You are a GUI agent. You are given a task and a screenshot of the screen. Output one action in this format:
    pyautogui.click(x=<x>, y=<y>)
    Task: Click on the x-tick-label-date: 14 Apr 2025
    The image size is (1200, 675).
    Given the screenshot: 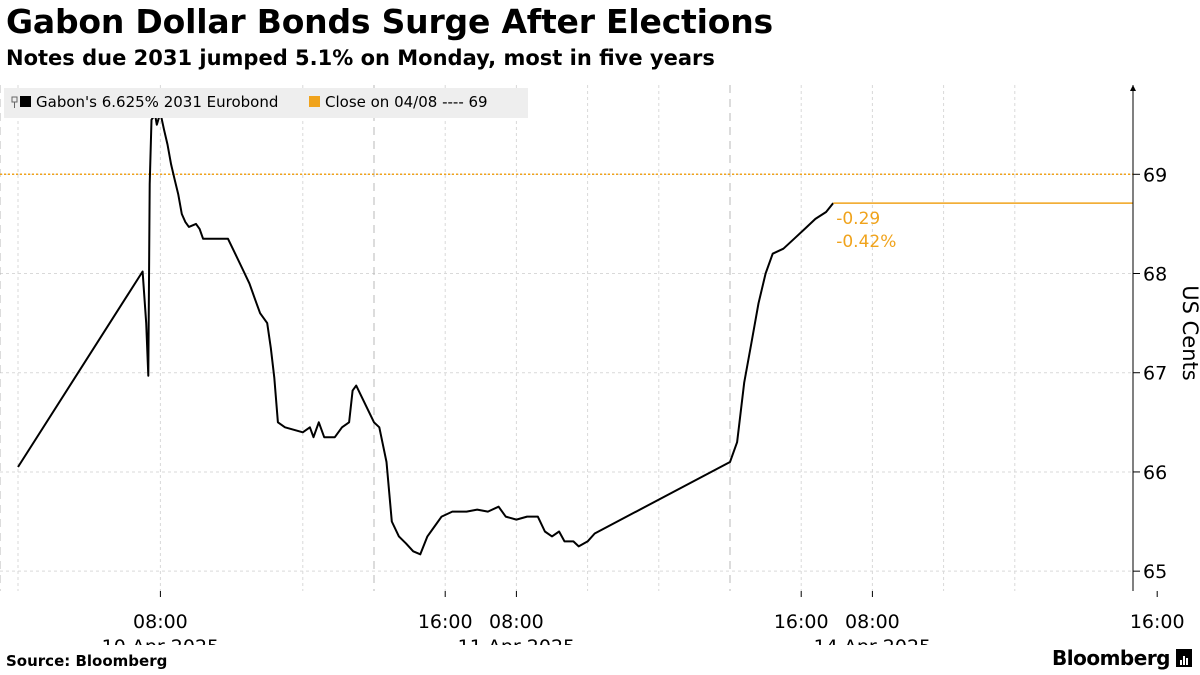 What is the action you would take?
    pyautogui.click(x=872, y=640)
    